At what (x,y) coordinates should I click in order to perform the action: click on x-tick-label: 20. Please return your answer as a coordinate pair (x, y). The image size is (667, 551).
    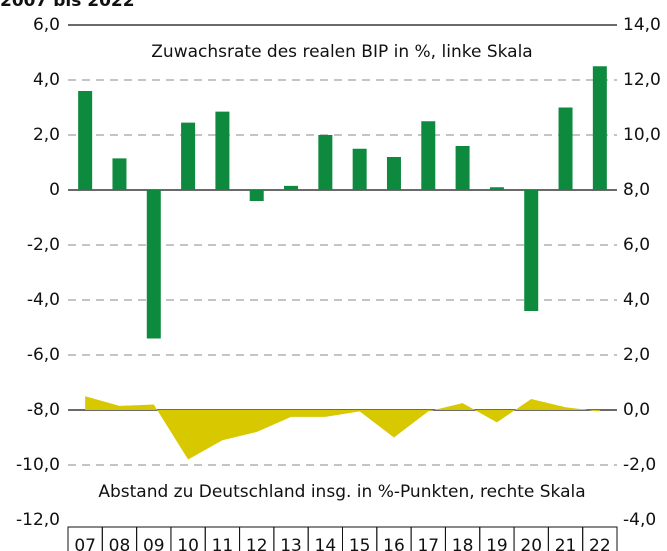
    Looking at the image, I should click on (531, 543).